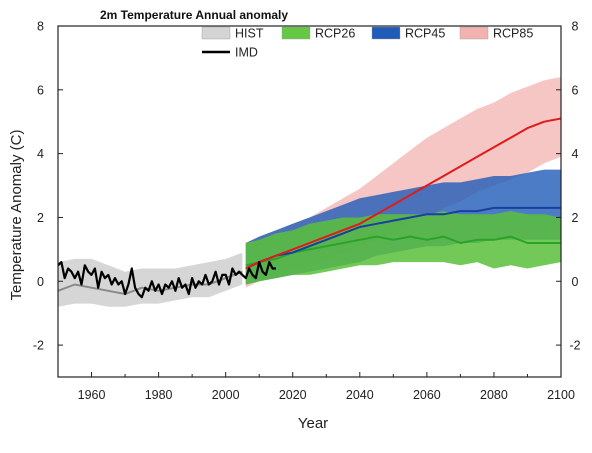 The height and width of the screenshot is (453, 592). What do you see at coordinates (40, 90) in the screenshot?
I see `y-tick-label: 6` at bounding box center [40, 90].